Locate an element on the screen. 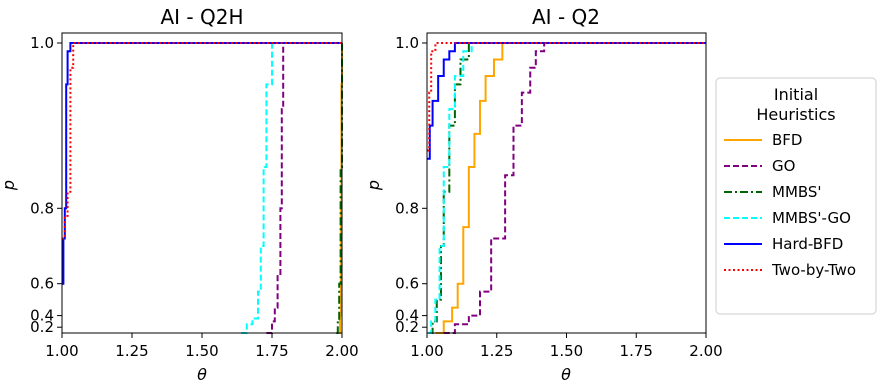  series-line-hard-bfd is located at coordinates (566, 101).